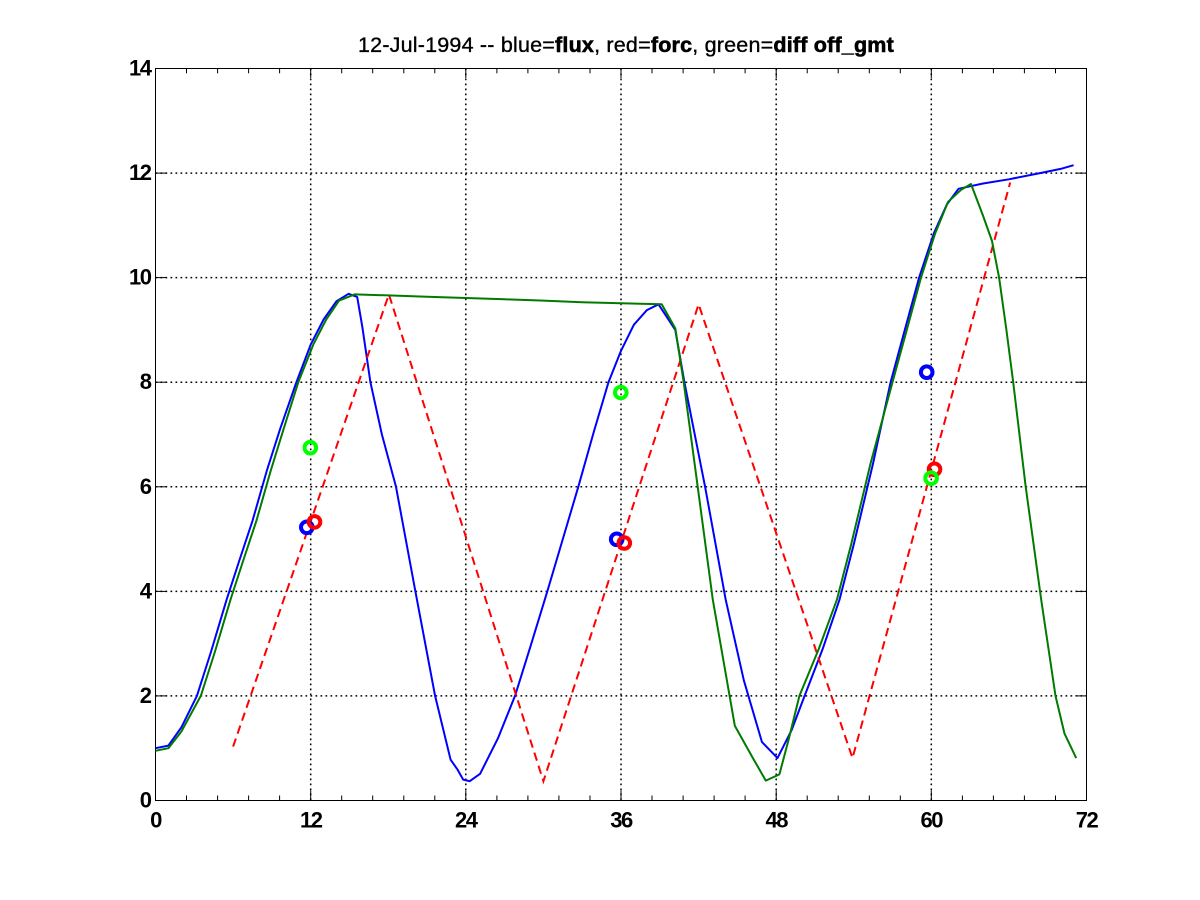  Describe the element at coordinates (140, 277) in the screenshot. I see `svg-text: 10` at that location.